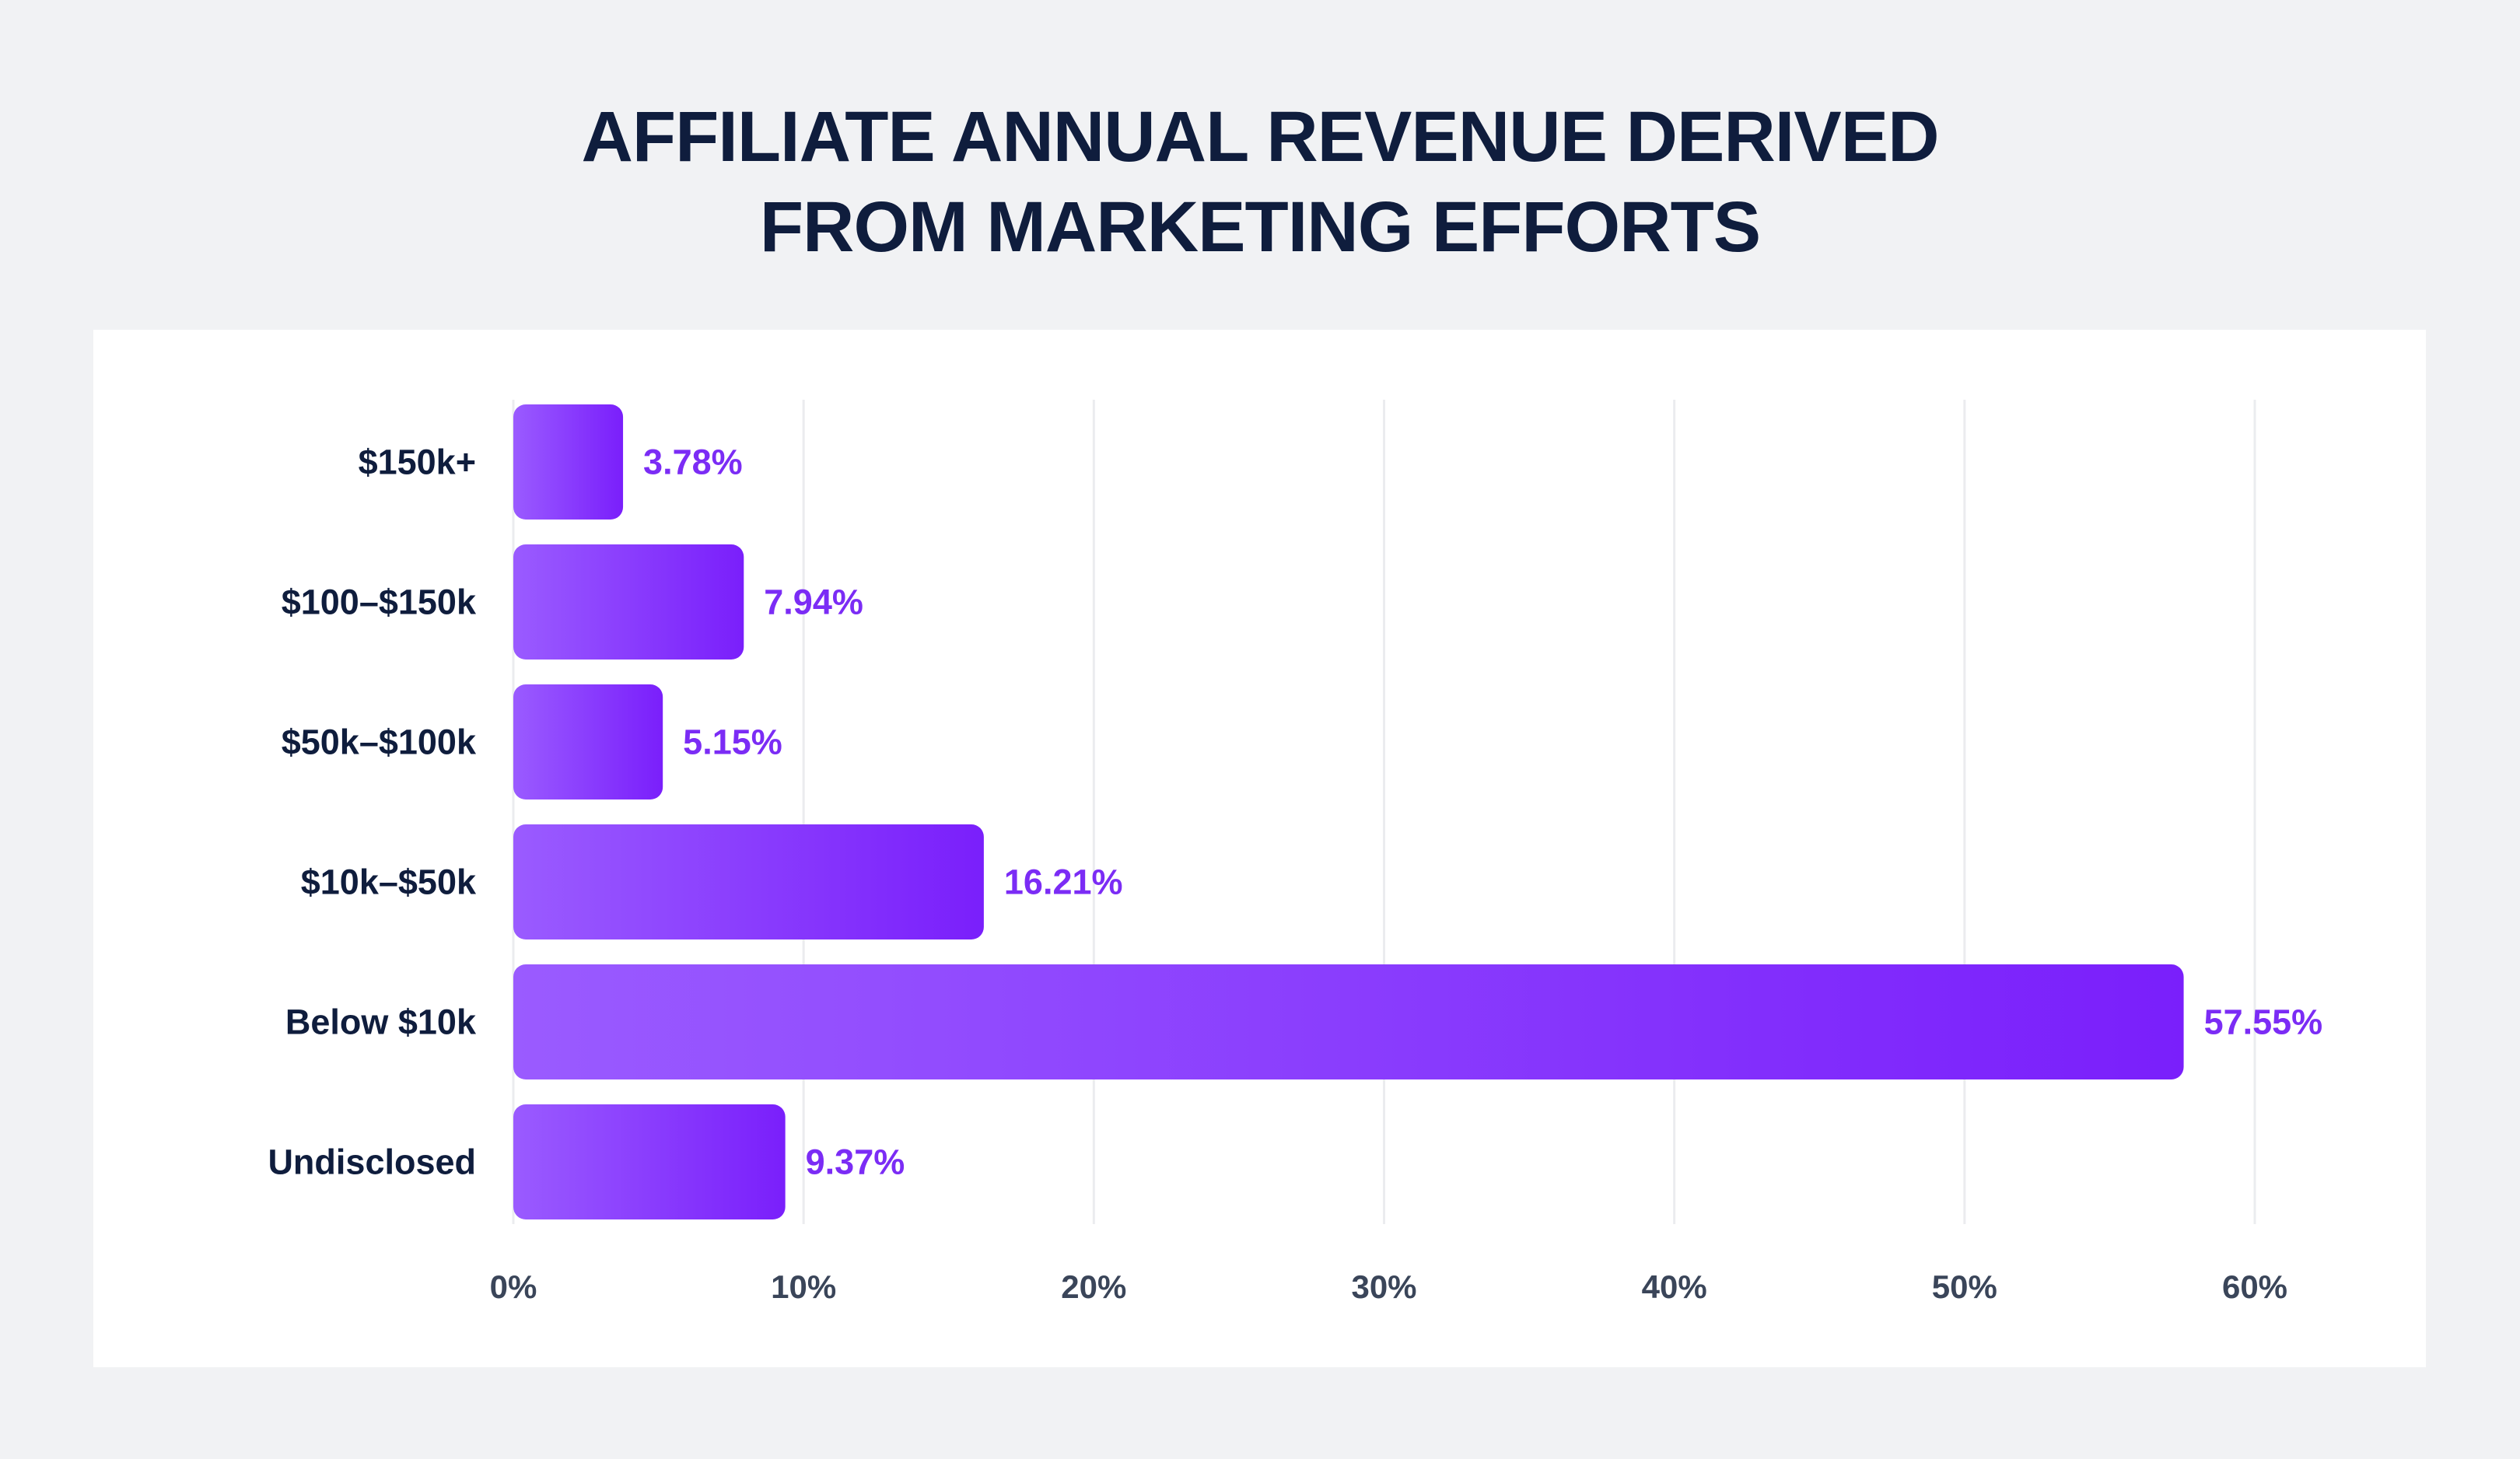 The width and height of the screenshot is (2520, 1459). I want to click on value-label: 3.78%, so click(693, 462).